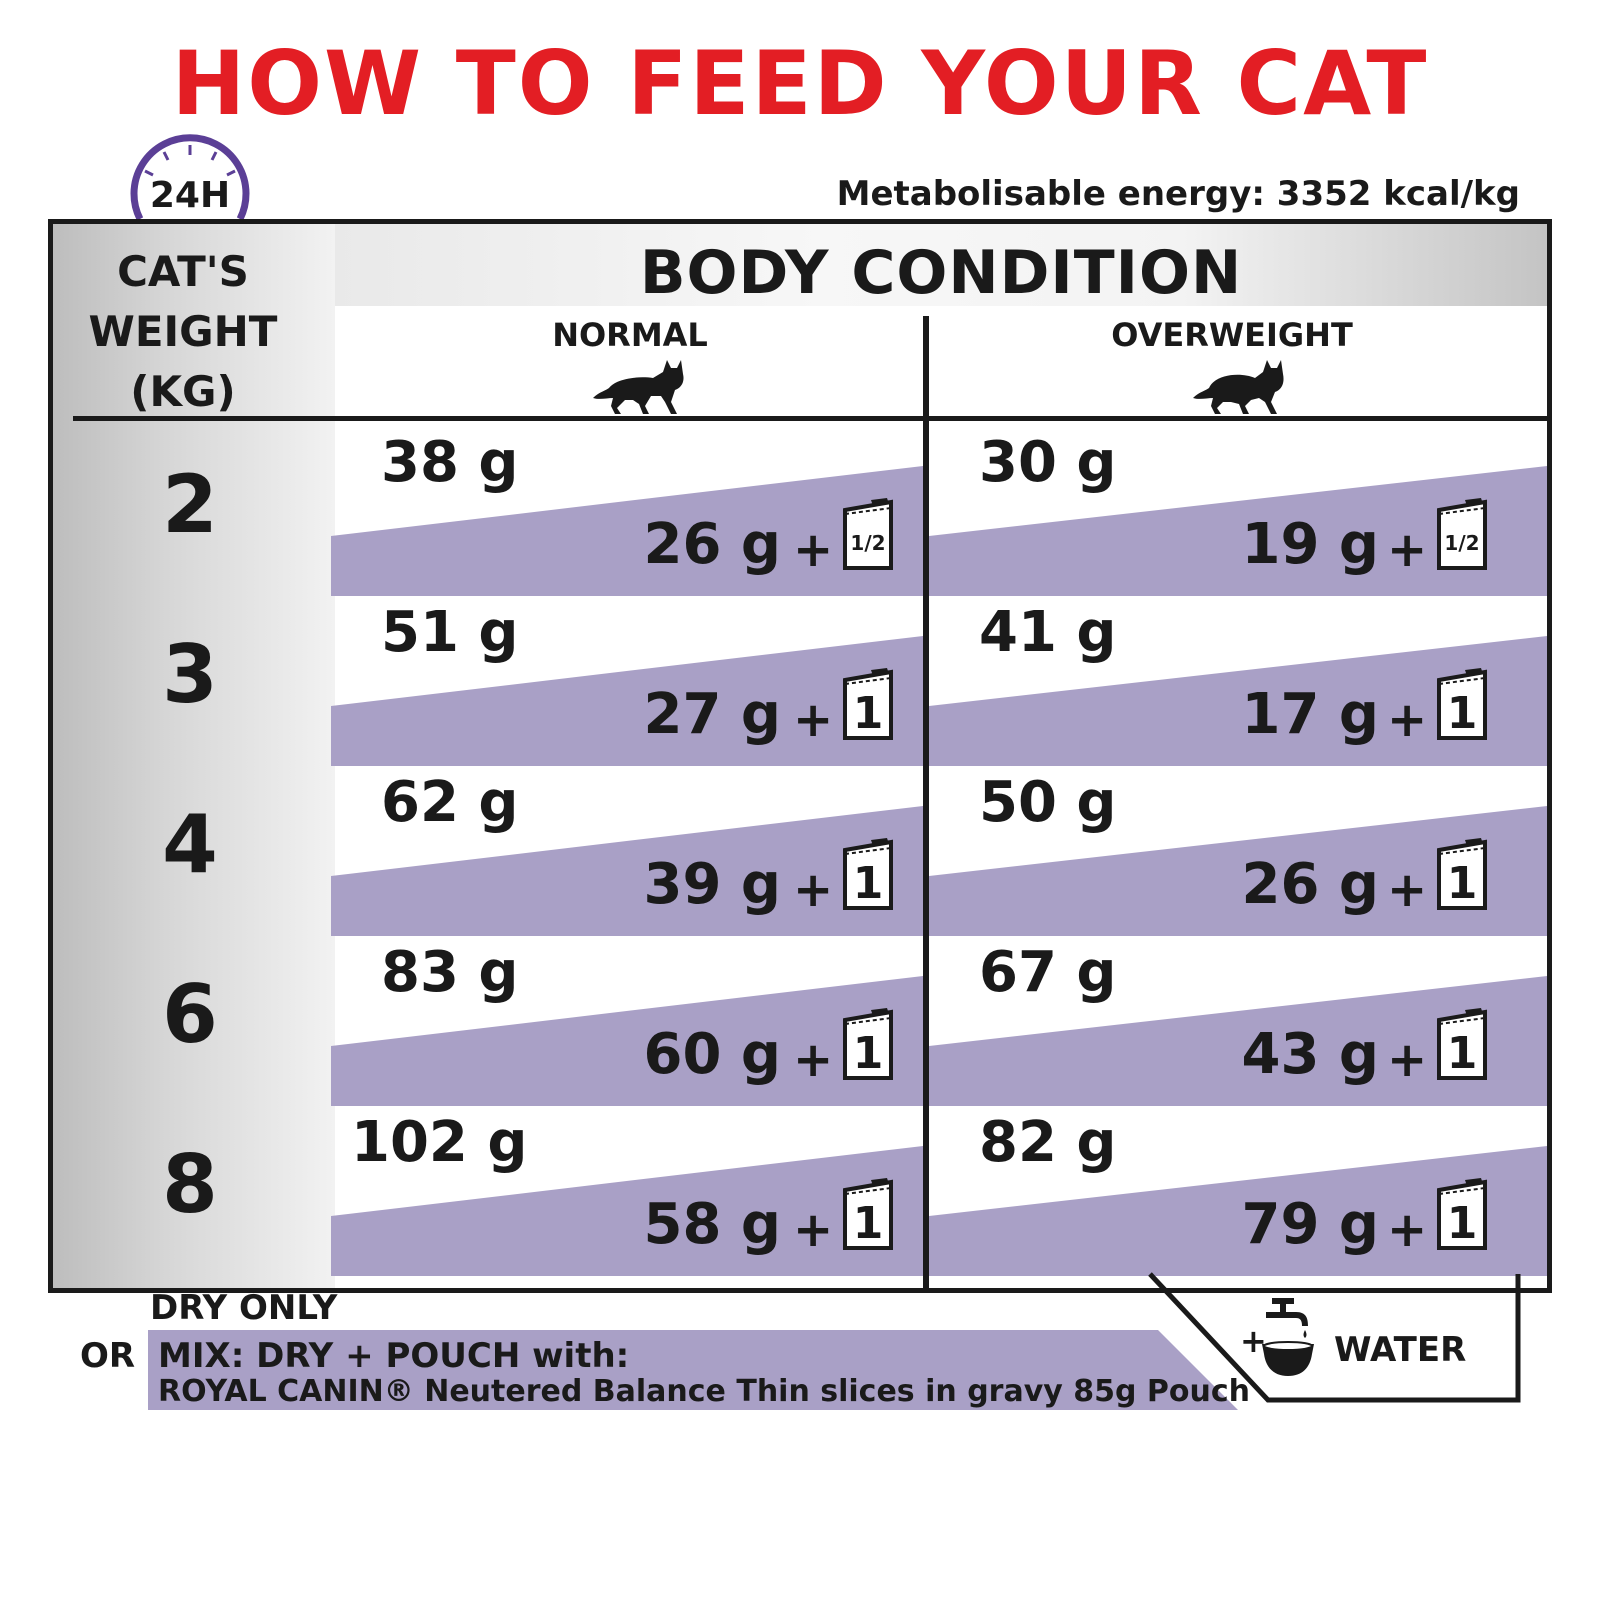  I want to click on water-plus: +, so click(1253, 1341).